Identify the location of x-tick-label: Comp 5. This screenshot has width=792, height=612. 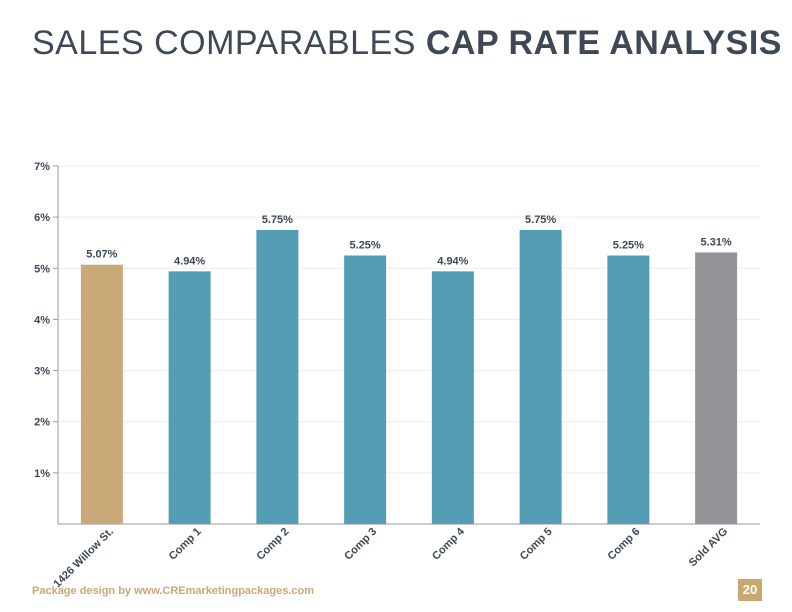
(536, 544).